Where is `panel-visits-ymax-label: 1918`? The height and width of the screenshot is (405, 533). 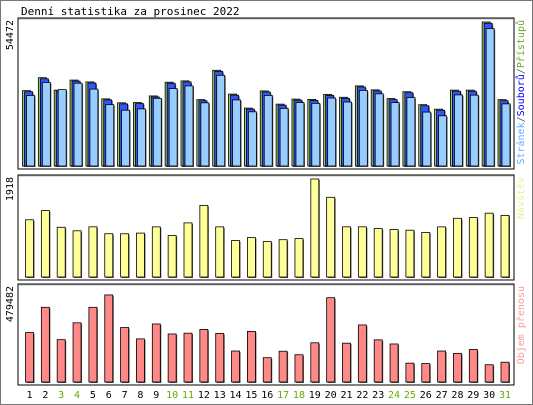 panel-visits-ymax-label: 1918 is located at coordinates (10, 189).